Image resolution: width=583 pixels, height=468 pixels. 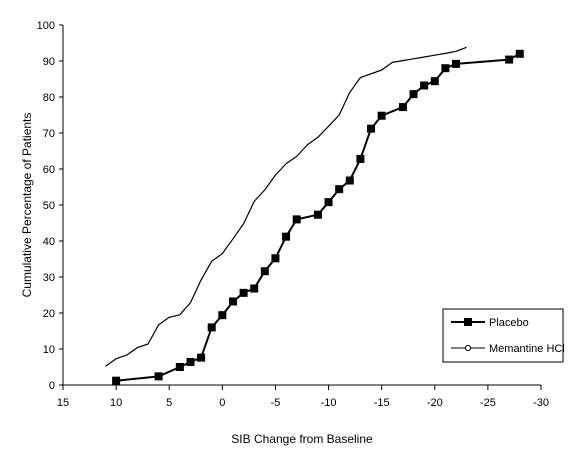 I want to click on legend: Placebo Memantine HCl, so click(x=503, y=335).